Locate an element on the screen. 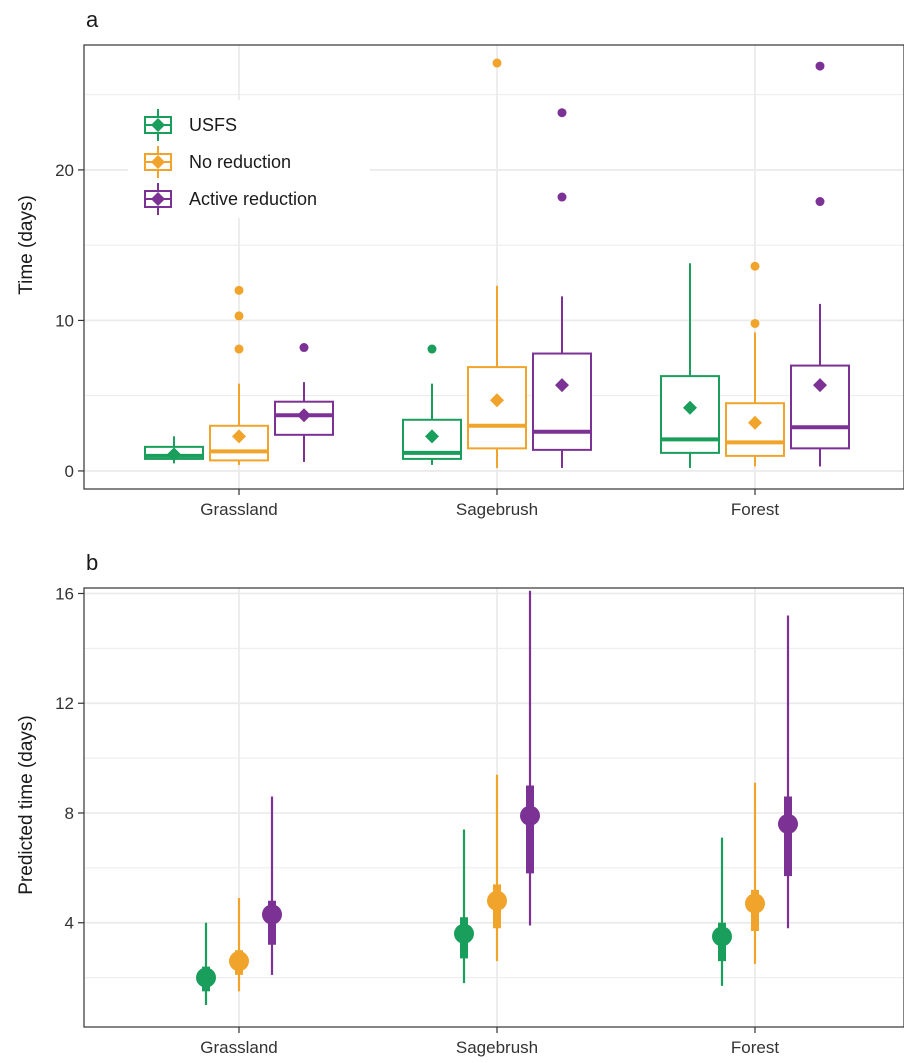 This screenshot has width=904, height=1063. legend: USFS No reduction Active reduction is located at coordinates (249, 159).